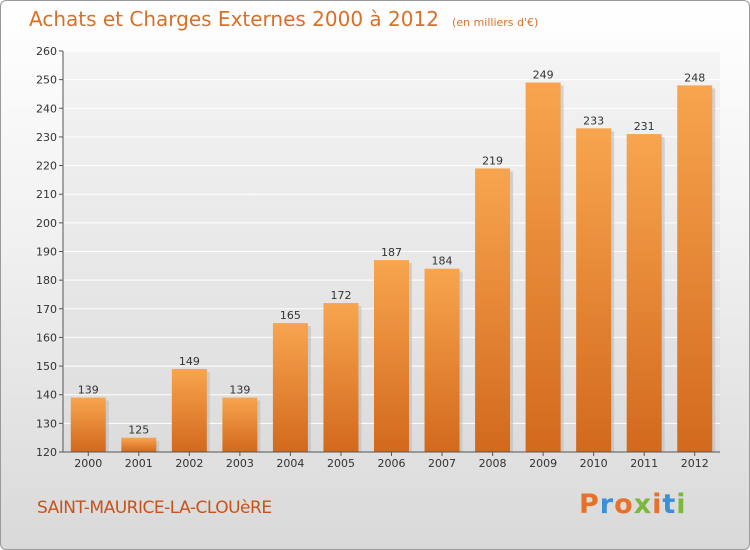 The image size is (750, 550). I want to click on x-tick-label: 2002, so click(189, 463).